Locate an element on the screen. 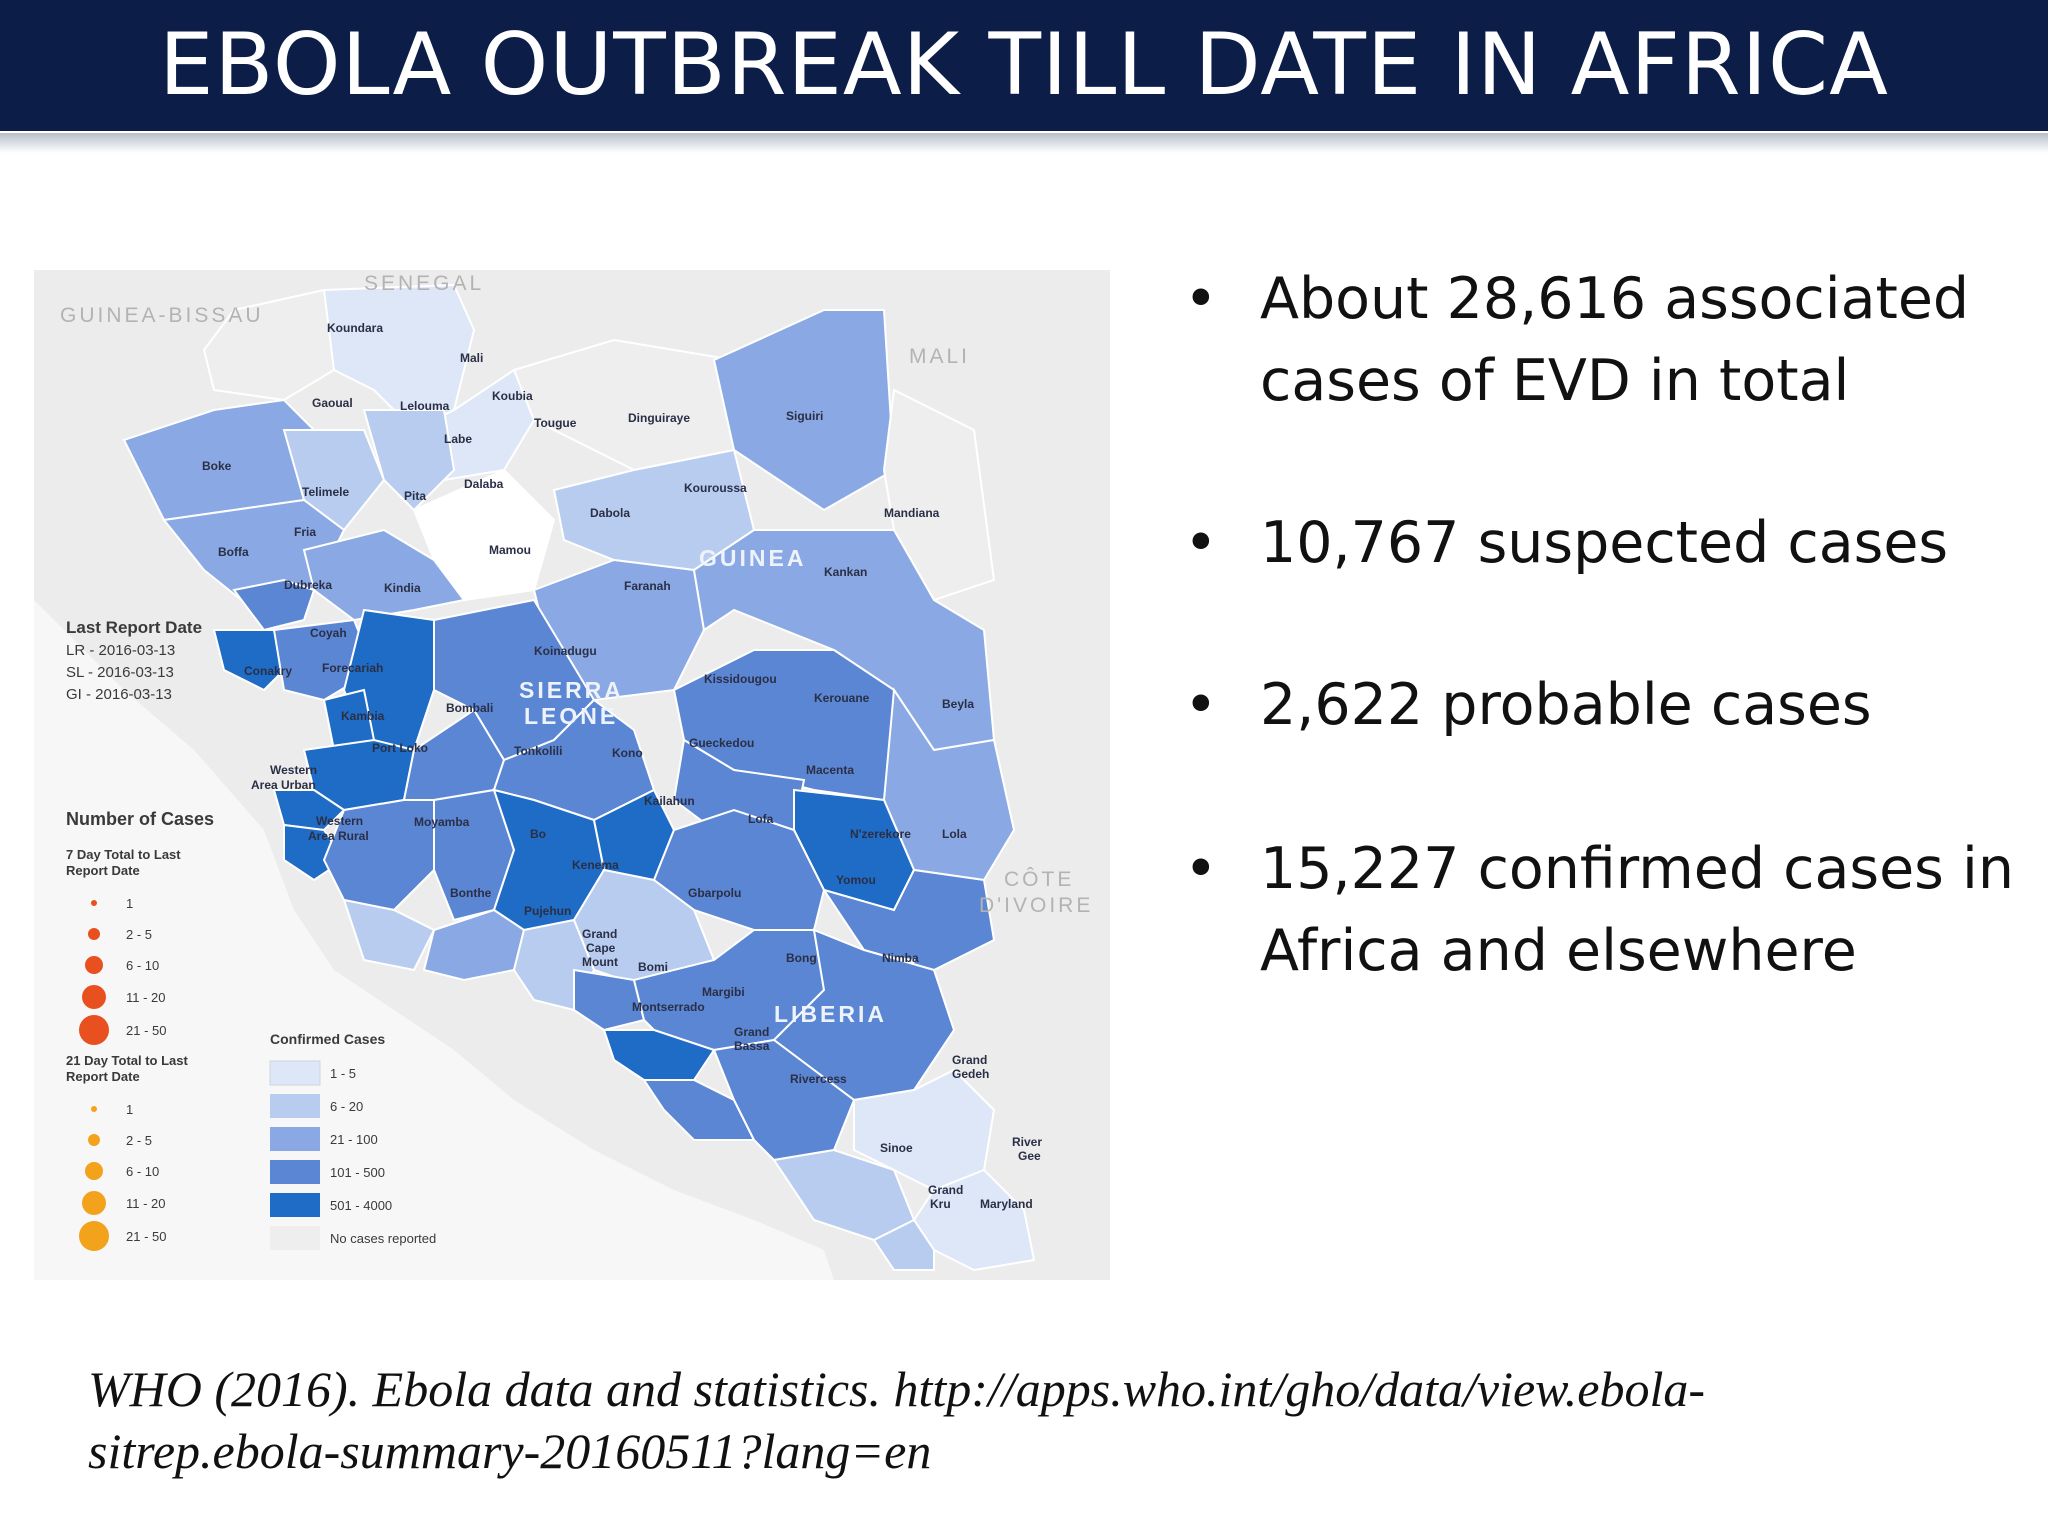 The width and height of the screenshot is (2048, 1536). district-beyla: Beyla is located at coordinates (958, 704).